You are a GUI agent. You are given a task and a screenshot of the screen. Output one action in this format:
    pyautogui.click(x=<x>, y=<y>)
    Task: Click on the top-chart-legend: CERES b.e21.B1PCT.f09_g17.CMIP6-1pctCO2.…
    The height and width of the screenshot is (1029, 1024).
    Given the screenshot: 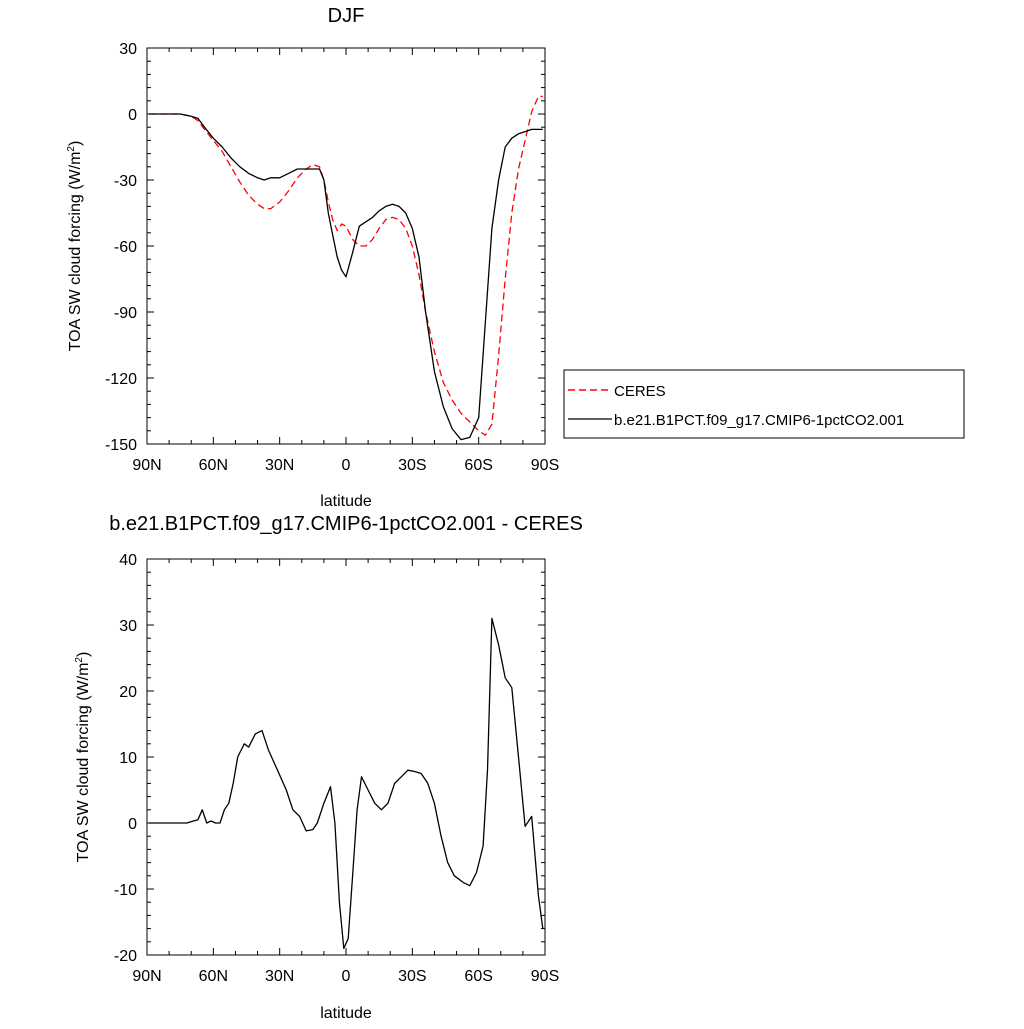 What is the action you would take?
    pyautogui.click(x=764, y=404)
    